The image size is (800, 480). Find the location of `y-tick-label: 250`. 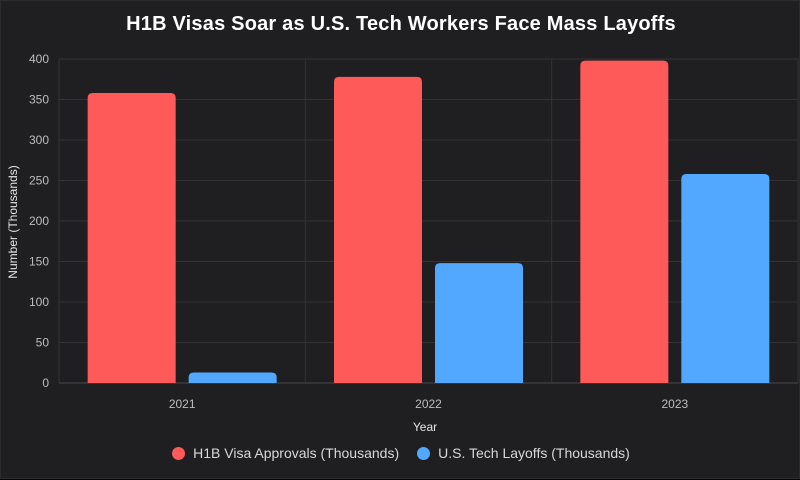

y-tick-label: 250 is located at coordinates (39, 181).